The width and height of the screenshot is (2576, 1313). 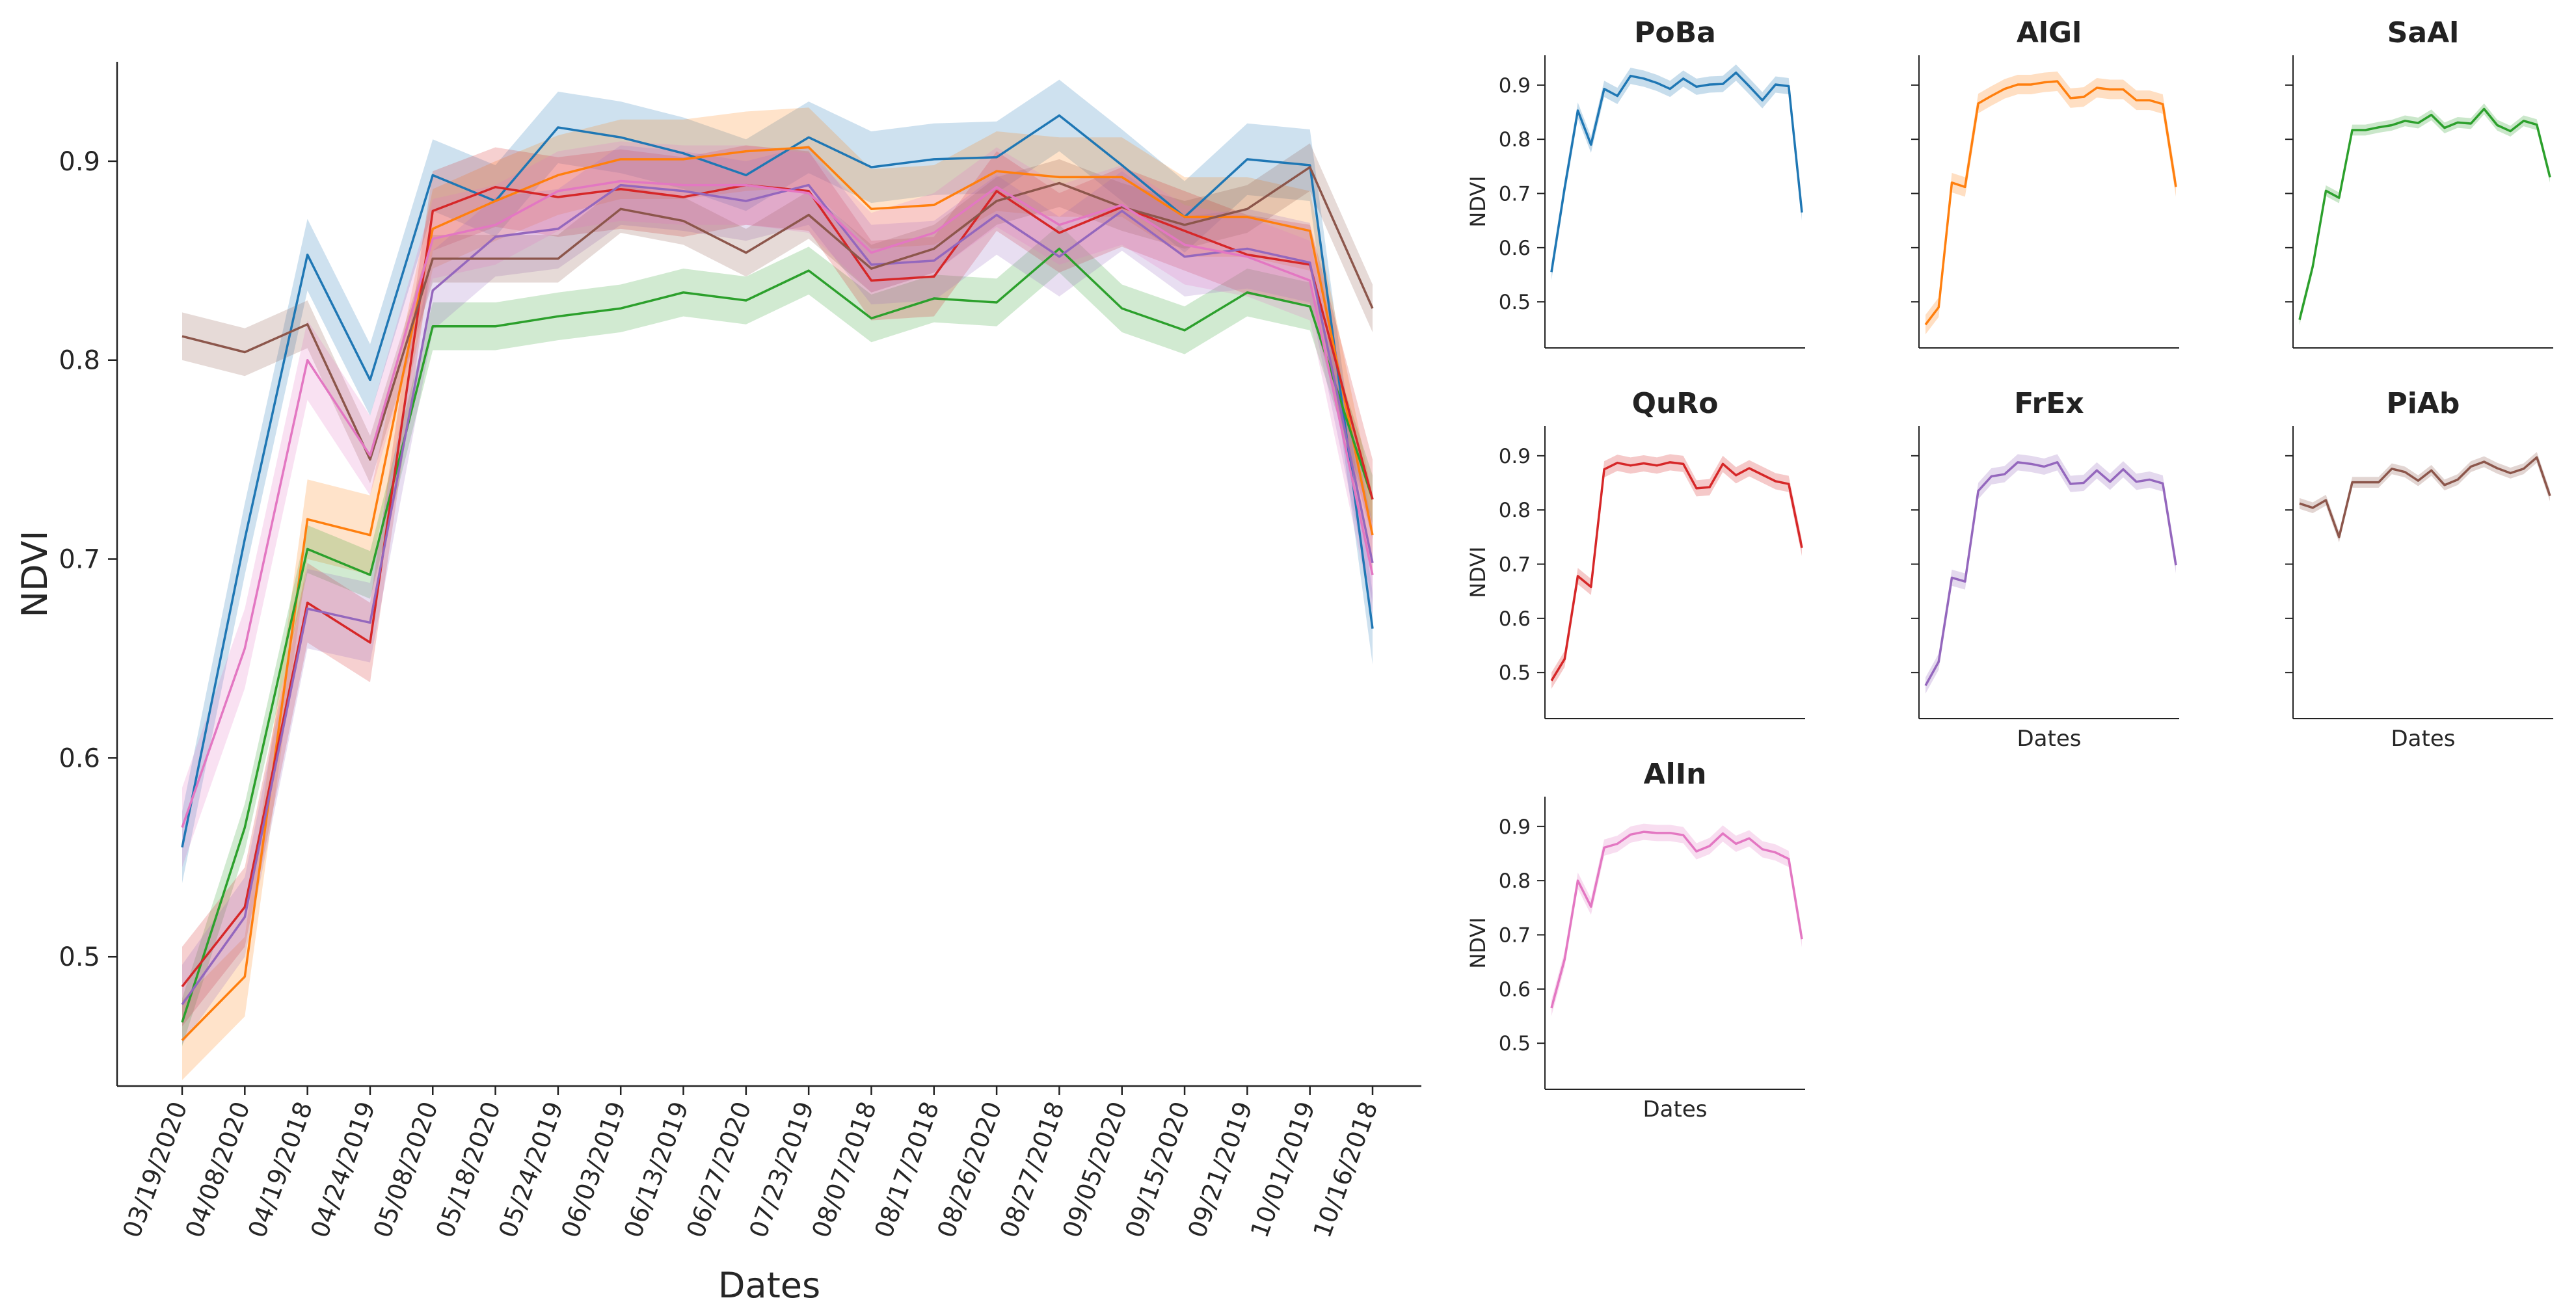 I want to click on panel-AlIn: AlIn 0.5 0.6 0.7 0.8 0.9 NDVI Dates, so click(x=1636, y=940).